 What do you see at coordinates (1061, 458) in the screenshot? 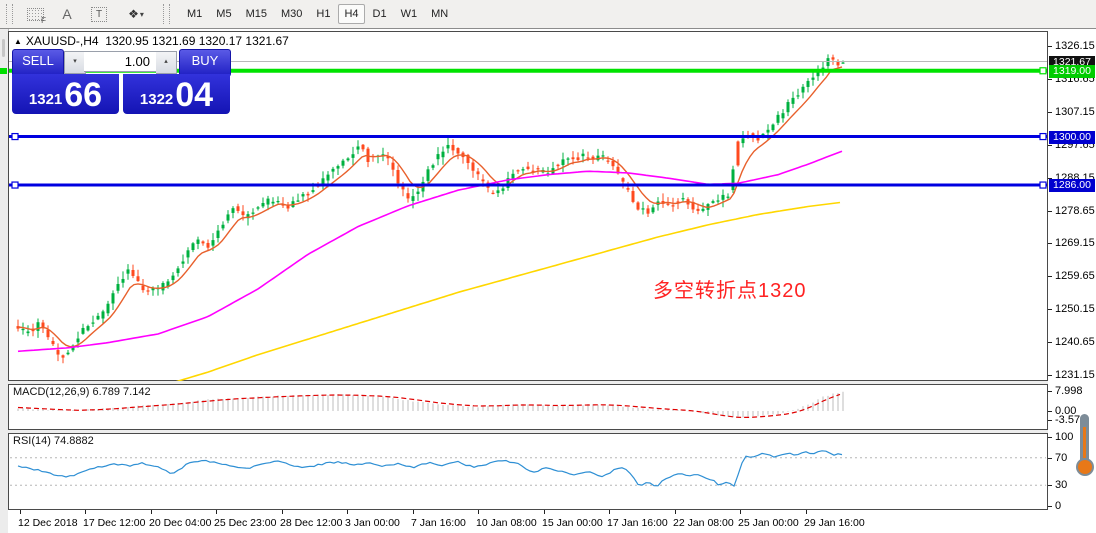
I see `rsi-axis-label: 70` at bounding box center [1061, 458].